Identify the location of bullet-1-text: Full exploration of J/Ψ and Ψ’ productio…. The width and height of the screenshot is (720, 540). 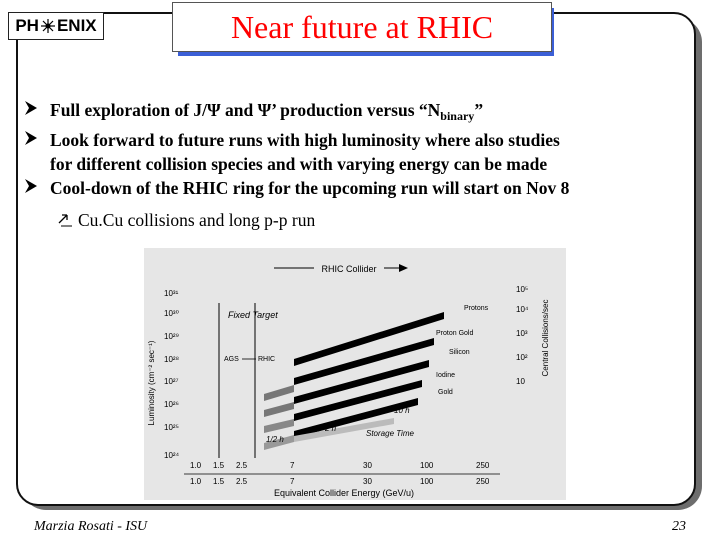
(245, 110).